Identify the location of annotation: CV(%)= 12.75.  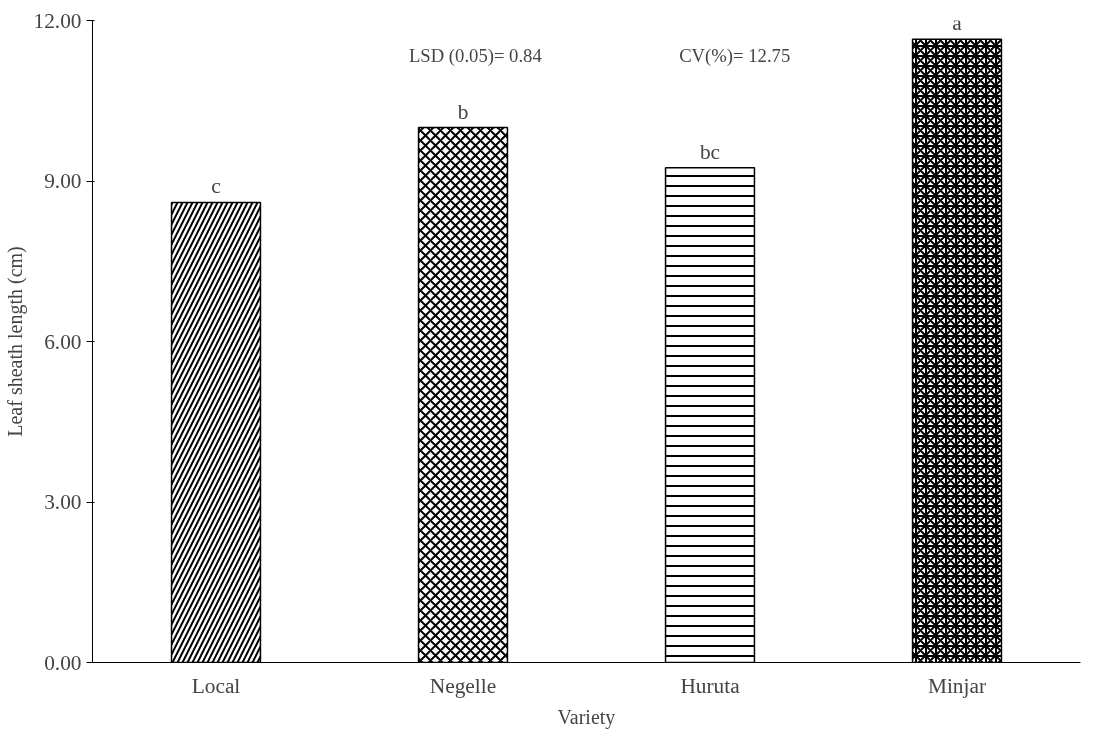
(735, 55).